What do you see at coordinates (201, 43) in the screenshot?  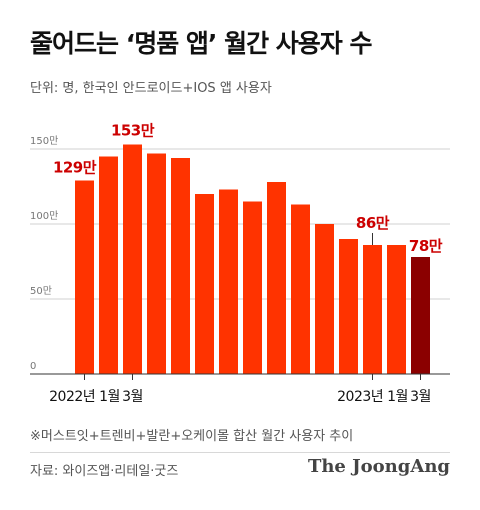 I see `chart-title: 줄어드는 ‘명품 앱’ 월간 사용자 수` at bounding box center [201, 43].